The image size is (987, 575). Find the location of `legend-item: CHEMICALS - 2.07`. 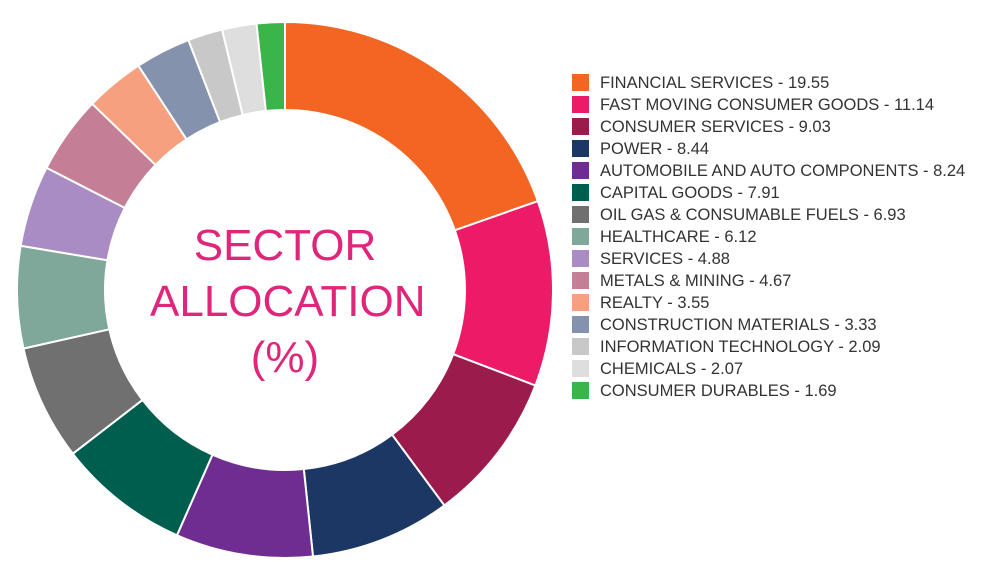

legend-item: CHEMICALS - 2.07 is located at coordinates (772, 369).